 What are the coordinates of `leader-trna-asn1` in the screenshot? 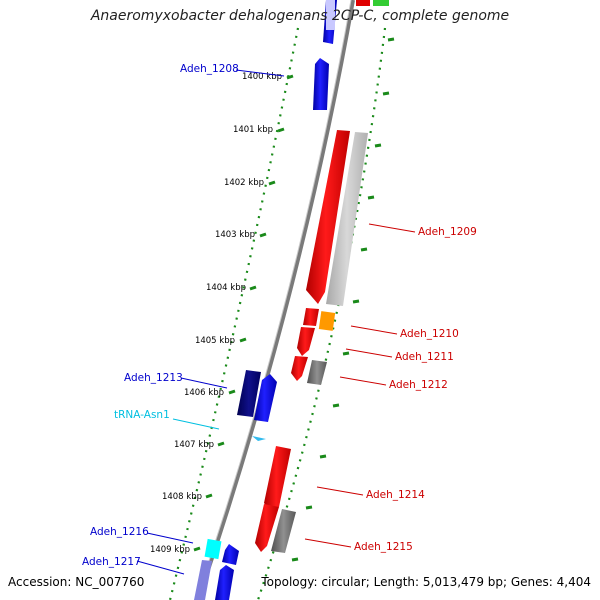 It's located at (196, 424).